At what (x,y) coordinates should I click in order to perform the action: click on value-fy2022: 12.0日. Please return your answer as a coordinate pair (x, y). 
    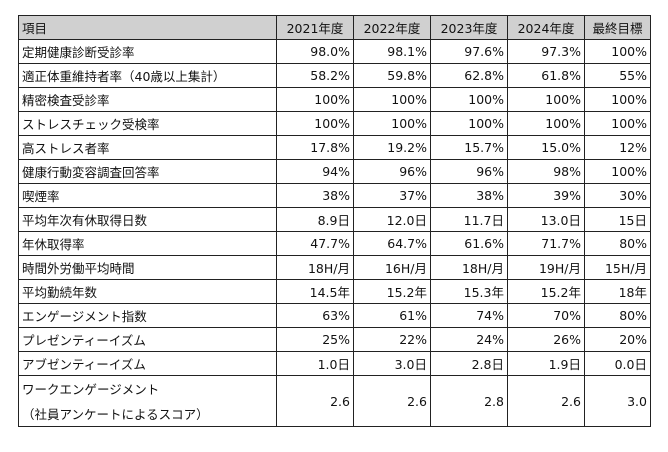
    Looking at the image, I should click on (392, 219).